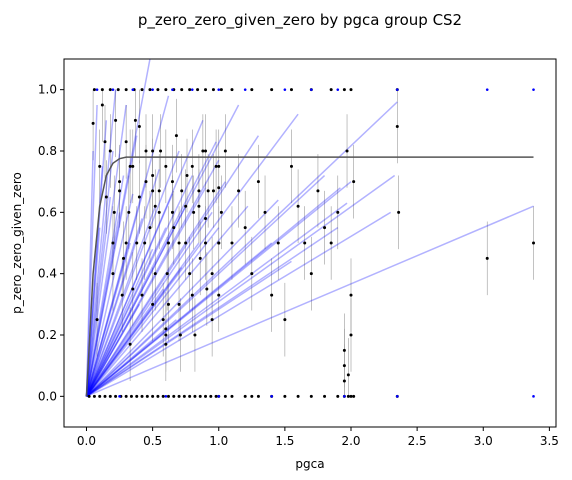 The image size is (572, 480). What do you see at coordinates (51, 243) in the screenshot?
I see `y-axis: 0.0 0.2 0.4 0.6 0.8 1.0` at bounding box center [51, 243].